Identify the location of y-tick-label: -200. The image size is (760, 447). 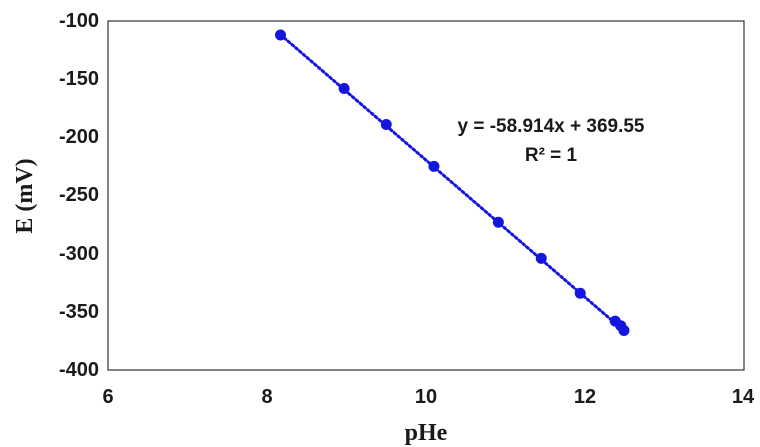
(79, 137).